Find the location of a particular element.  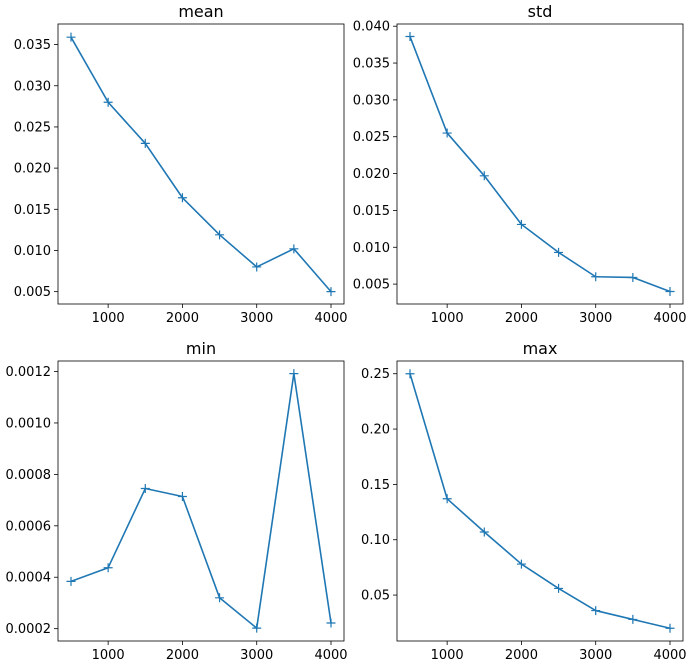

y-tick-label: 0.0012 is located at coordinates (29, 372).